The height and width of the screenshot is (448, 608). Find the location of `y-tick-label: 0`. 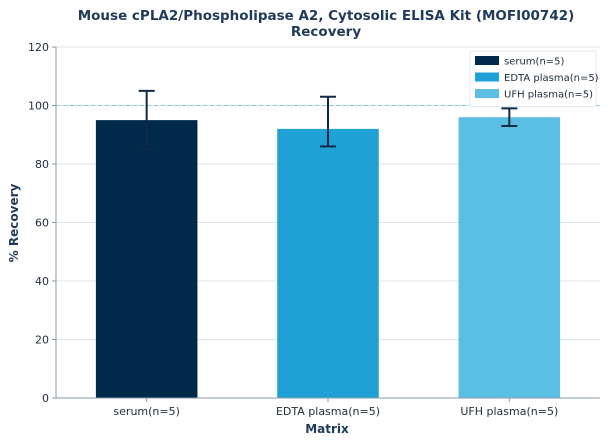

y-tick-label: 0 is located at coordinates (45, 398).